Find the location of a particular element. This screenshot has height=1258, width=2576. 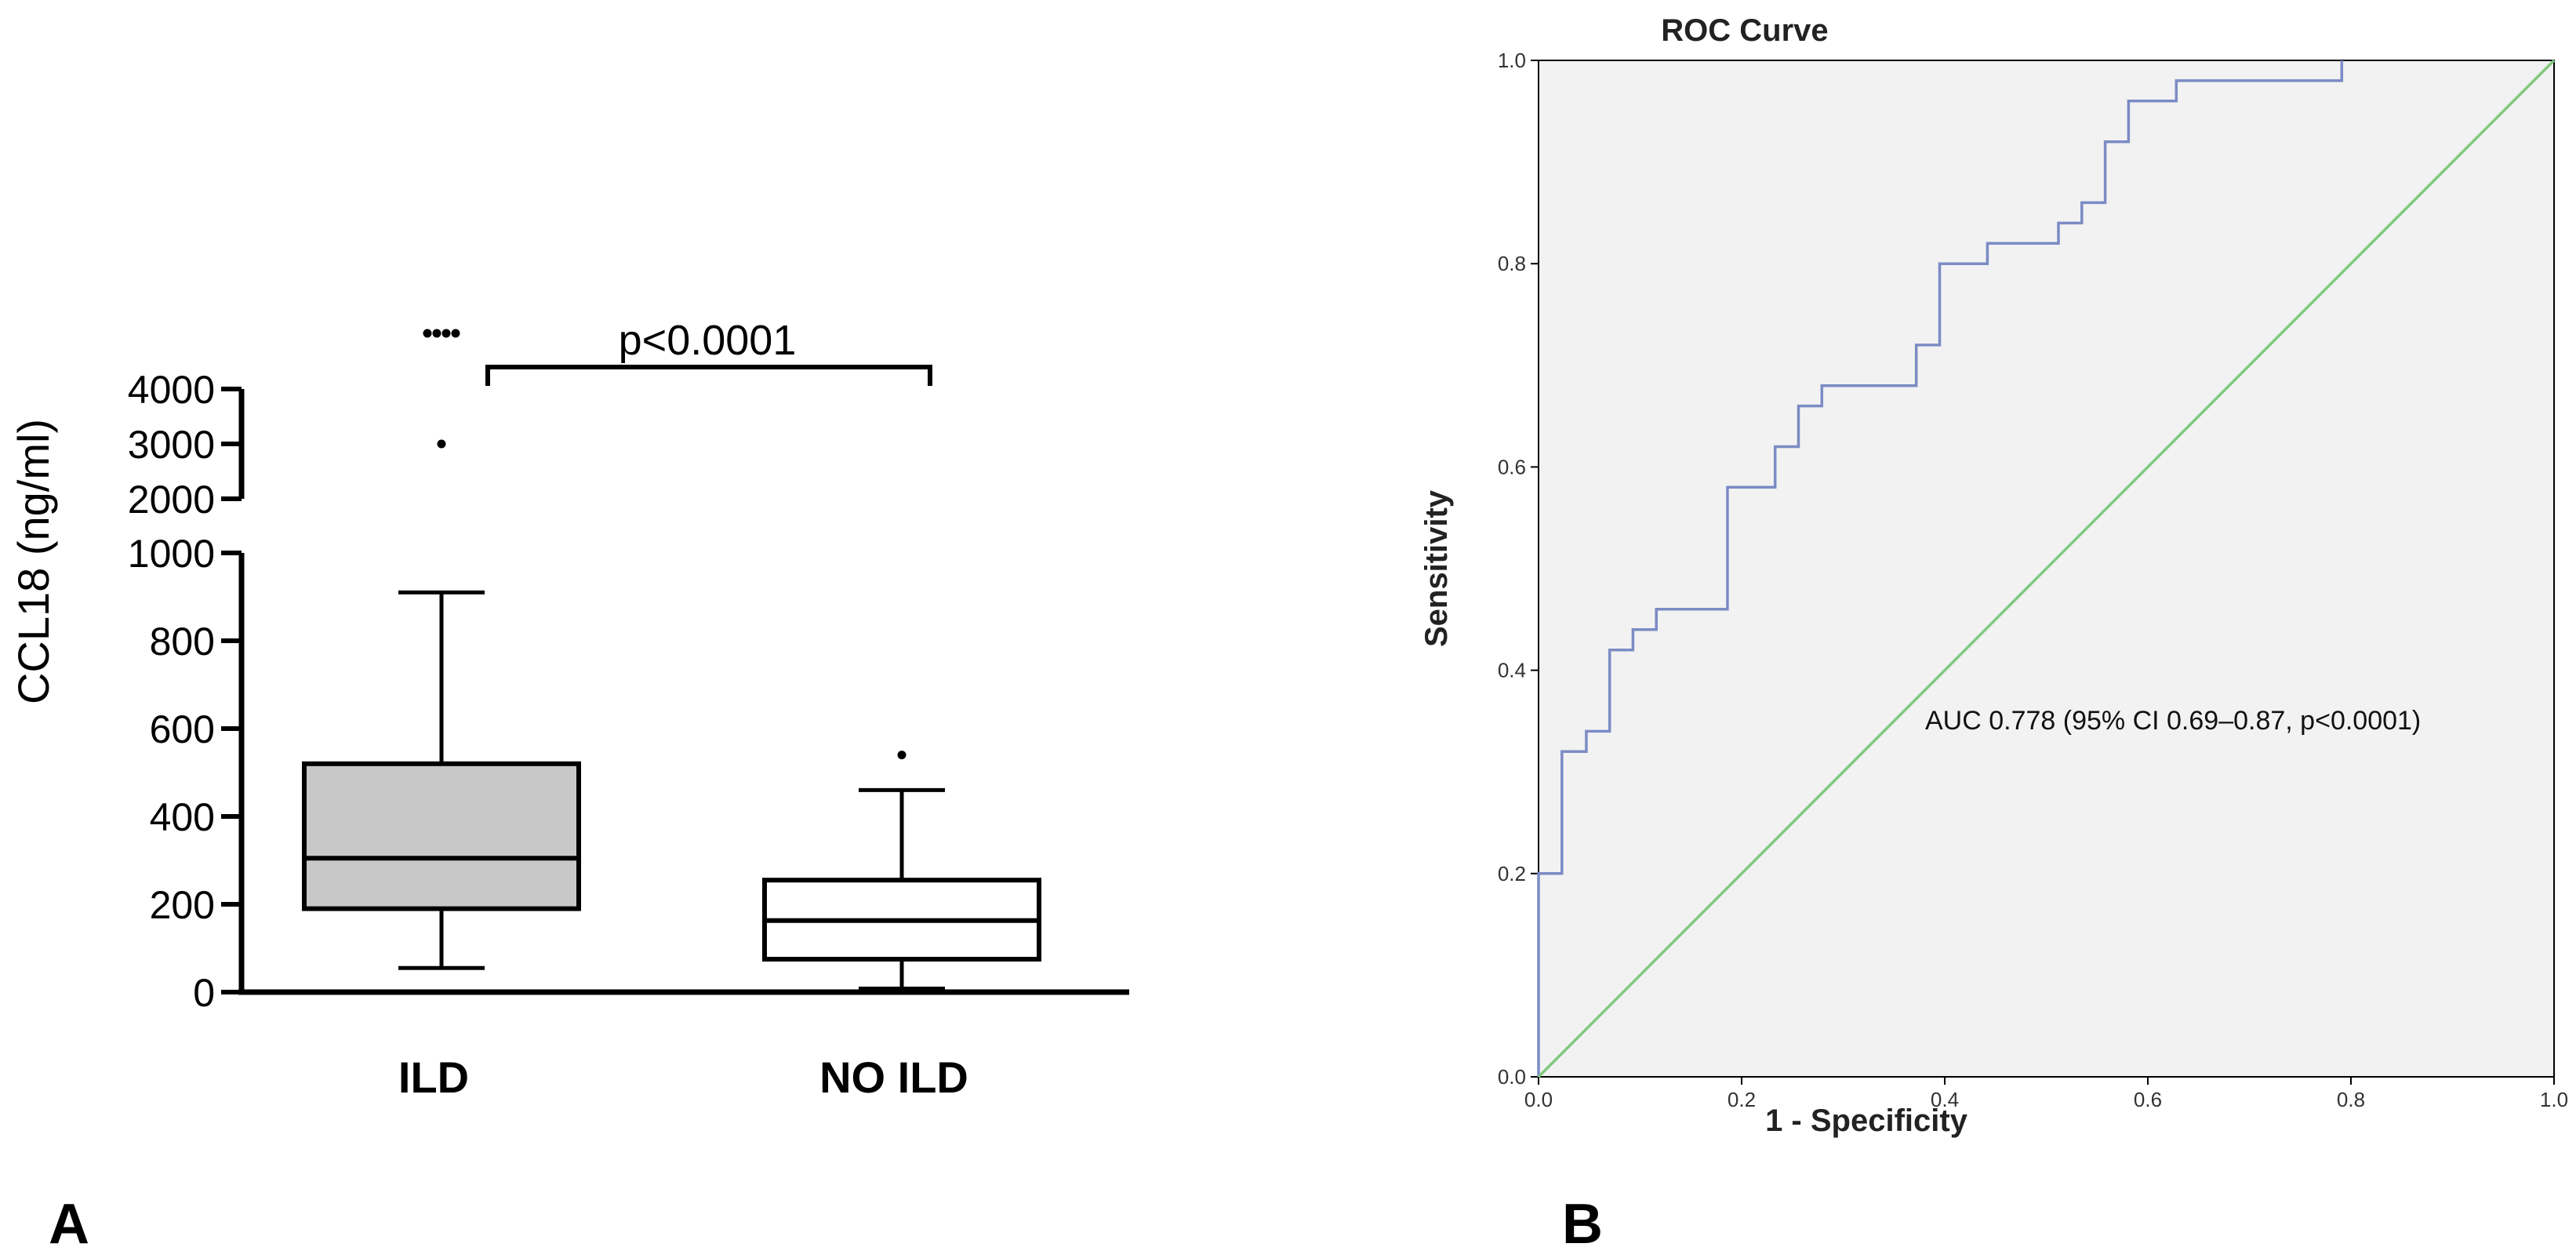

significance-bracket-line is located at coordinates (708, 375).